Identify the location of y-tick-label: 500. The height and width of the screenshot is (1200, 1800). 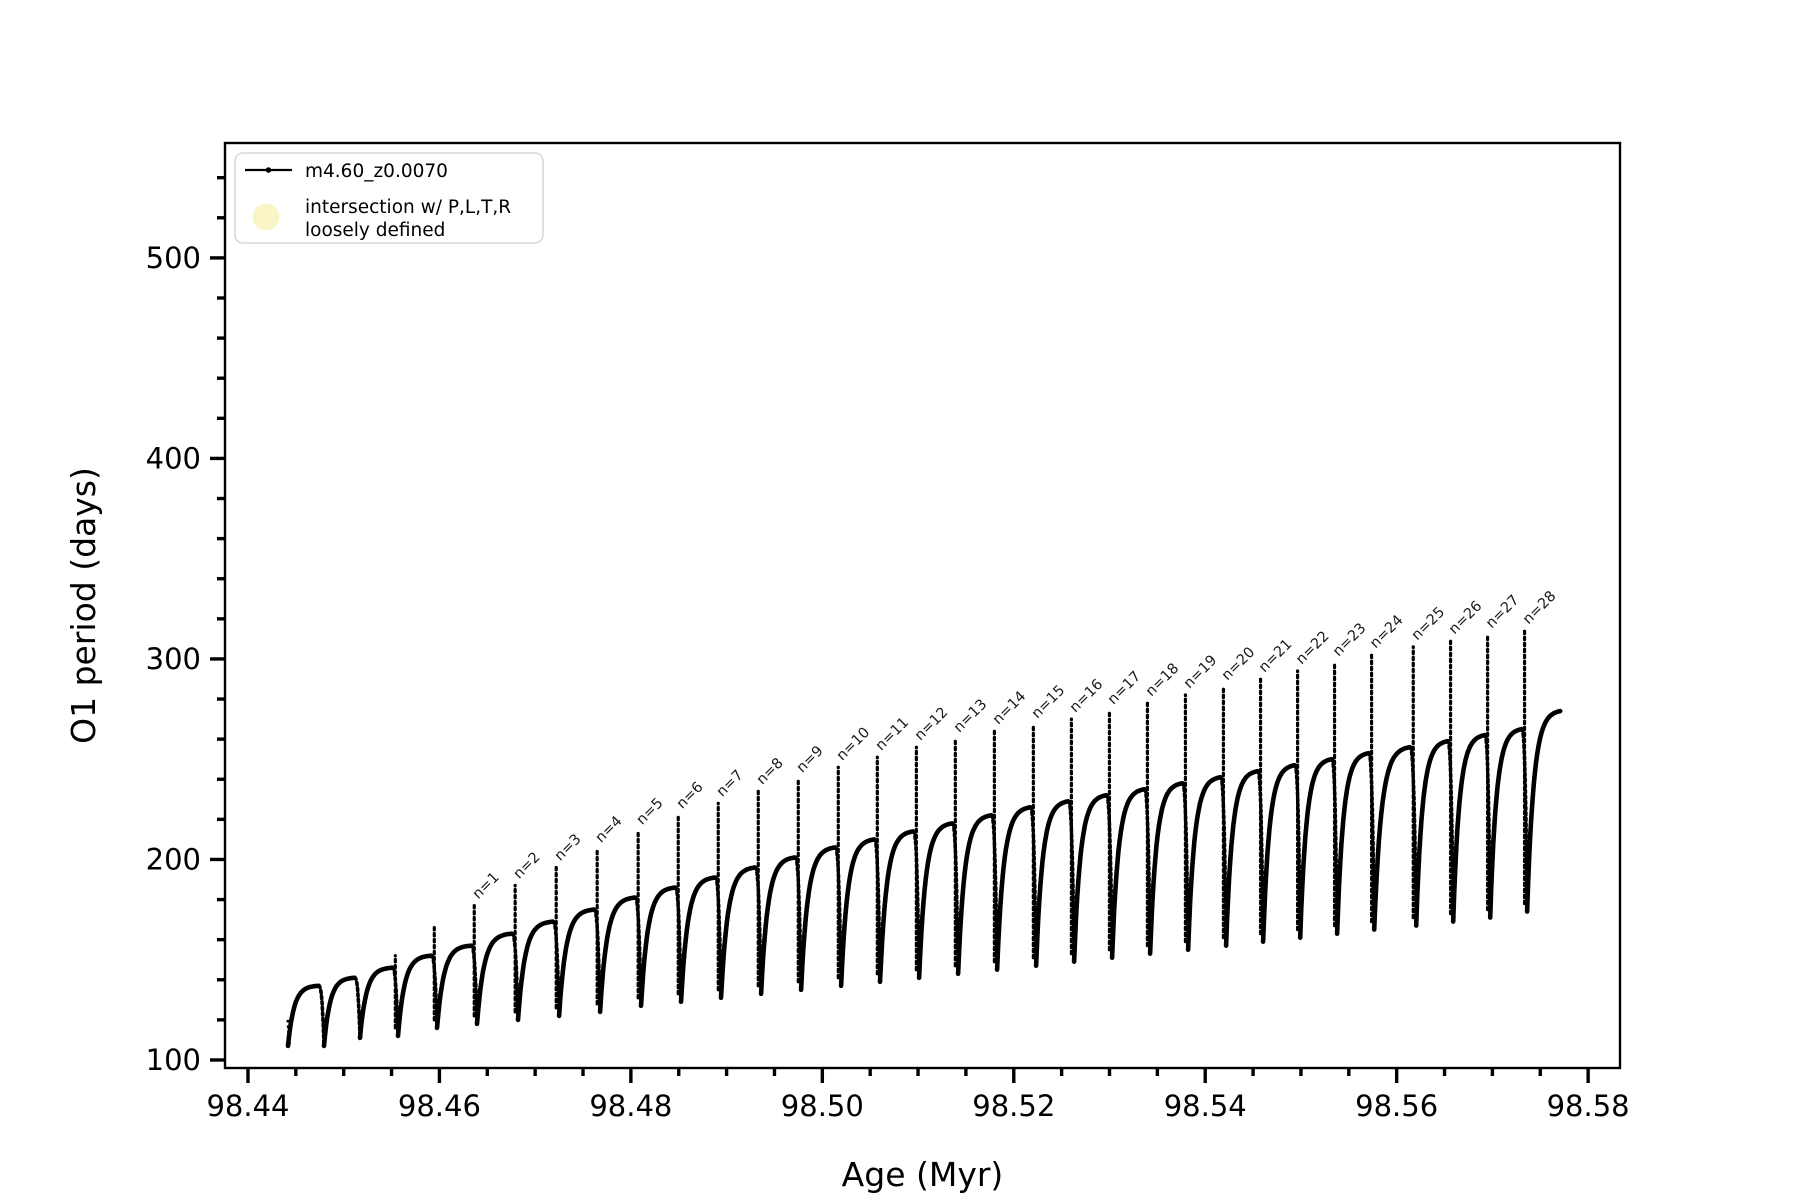
(173, 258).